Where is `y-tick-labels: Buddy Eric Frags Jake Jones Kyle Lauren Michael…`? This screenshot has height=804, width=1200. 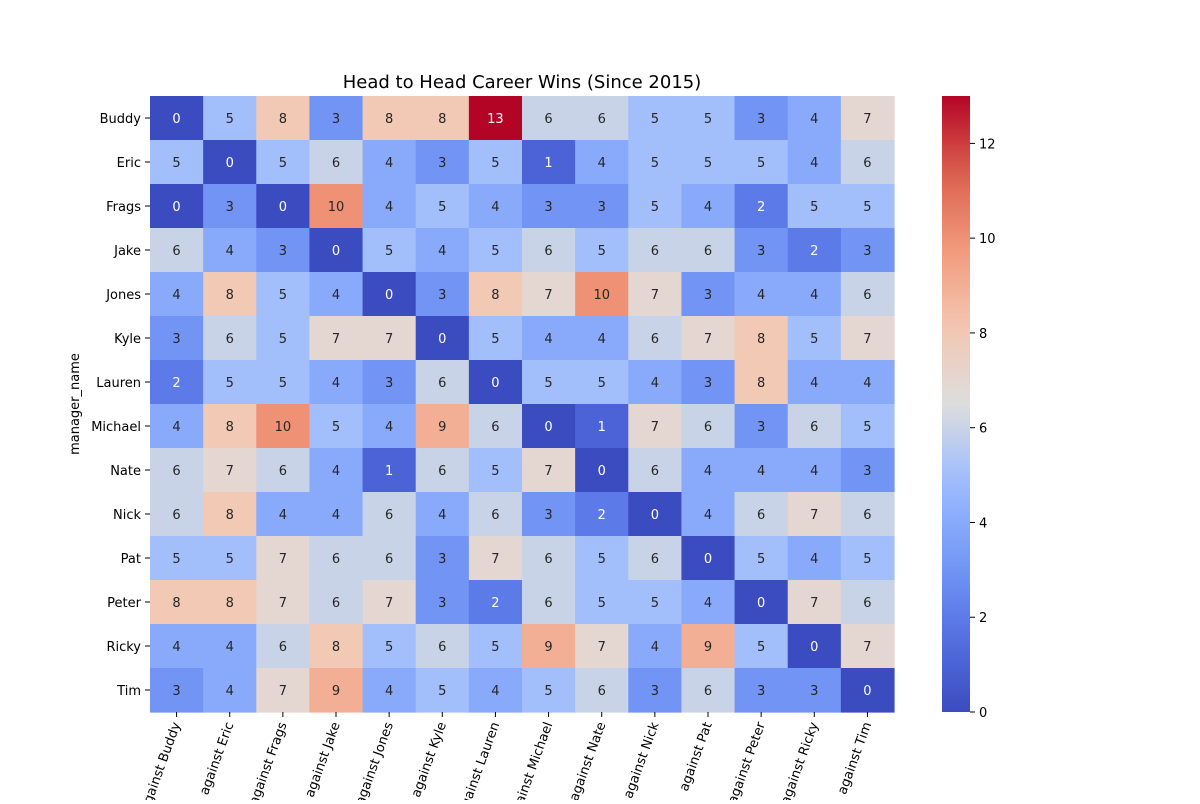 y-tick-labels: Buddy Eric Frags Jake Jones Kyle Lauren Michael… is located at coordinates (120, 405).